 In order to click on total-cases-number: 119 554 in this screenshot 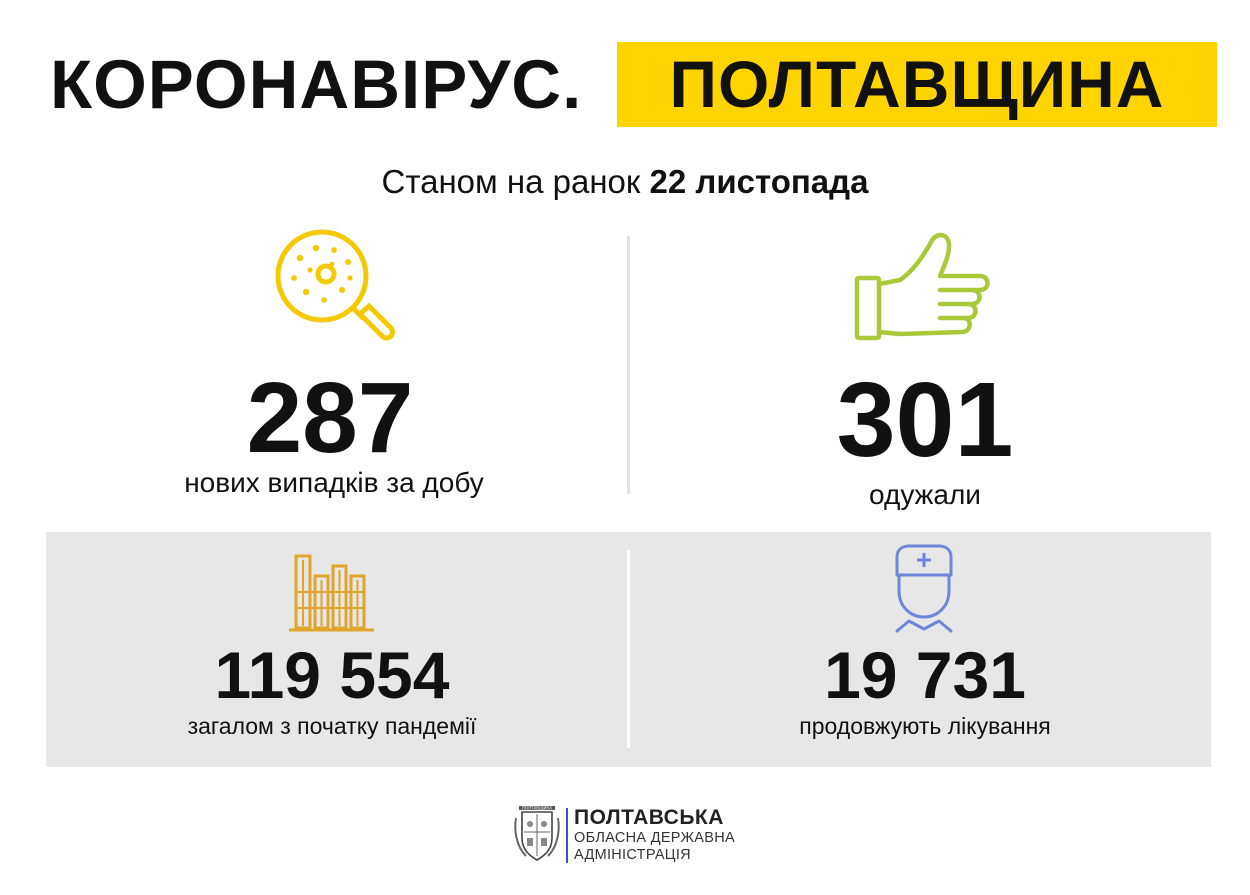, I will do `click(332, 675)`.